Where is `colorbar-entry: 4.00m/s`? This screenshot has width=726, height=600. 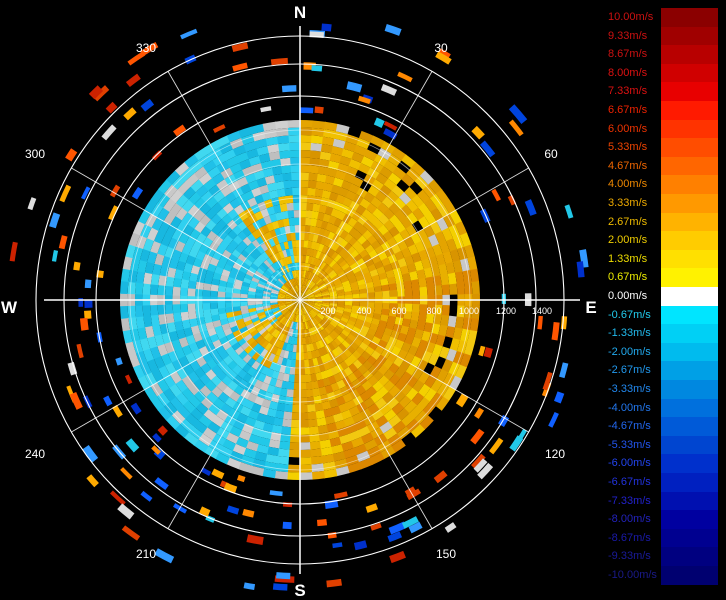
colorbar-entry: 4.00m/s is located at coordinates (664, 184).